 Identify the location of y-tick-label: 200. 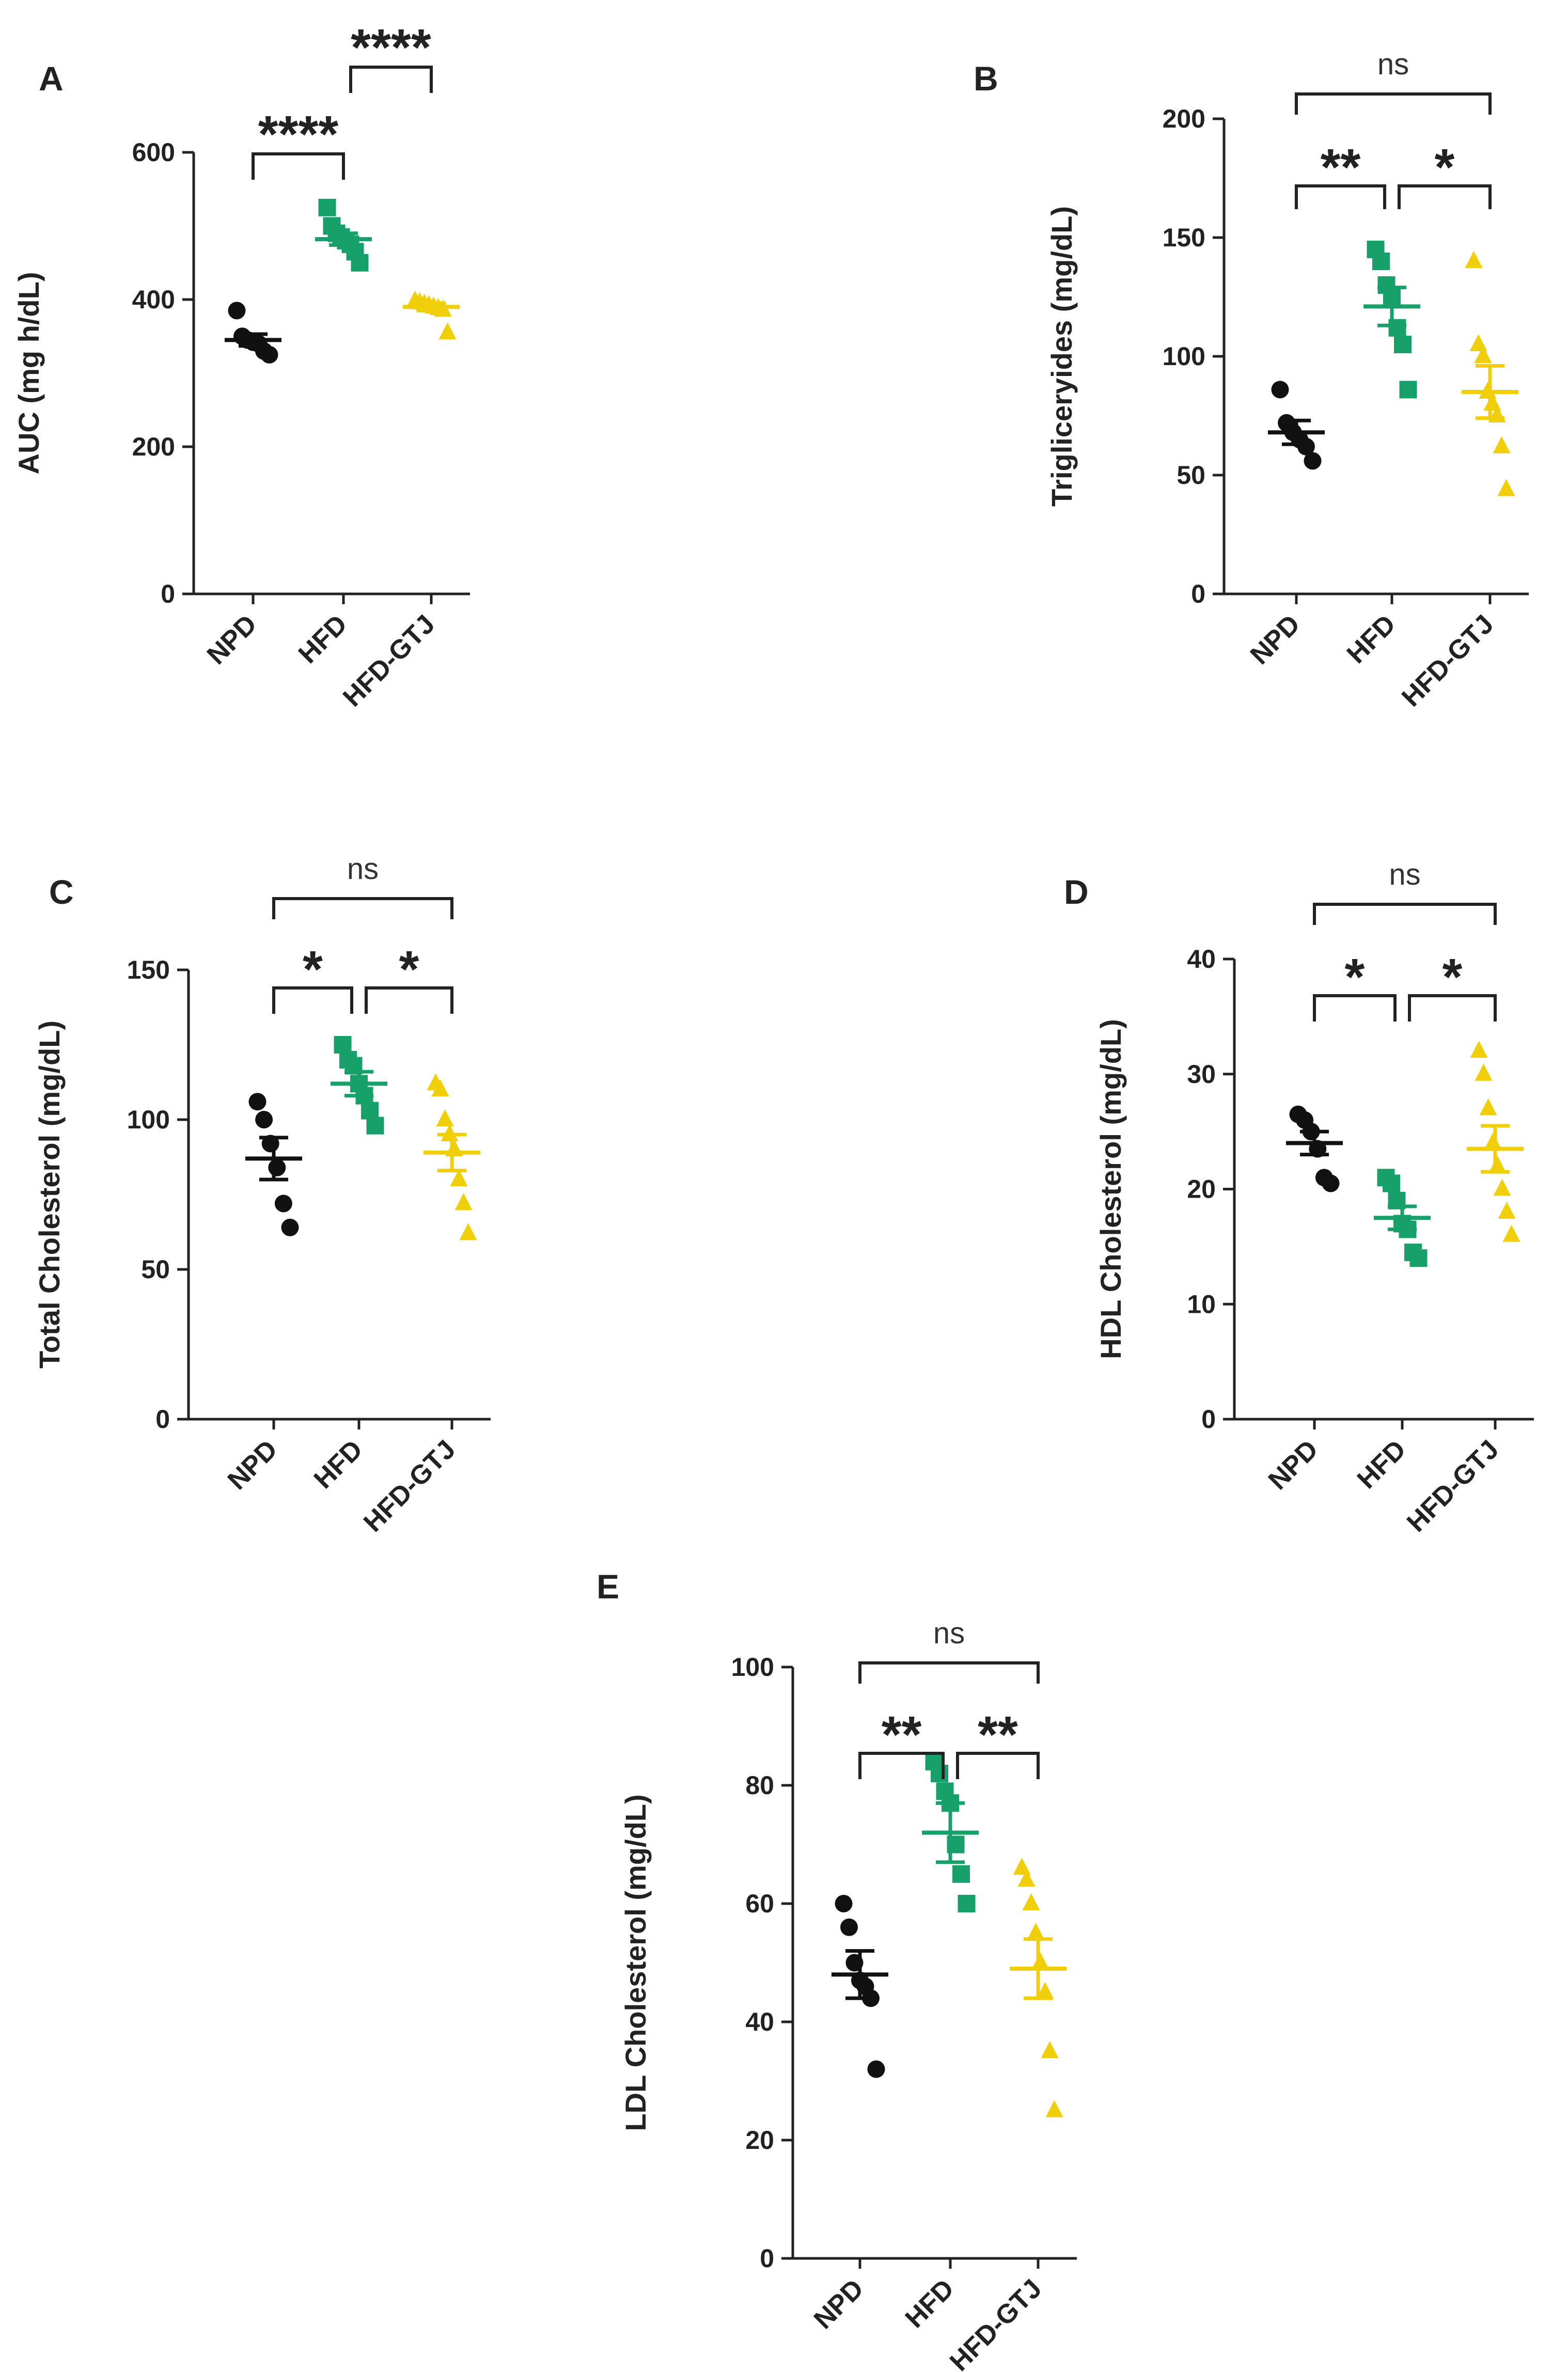
(1184, 118).